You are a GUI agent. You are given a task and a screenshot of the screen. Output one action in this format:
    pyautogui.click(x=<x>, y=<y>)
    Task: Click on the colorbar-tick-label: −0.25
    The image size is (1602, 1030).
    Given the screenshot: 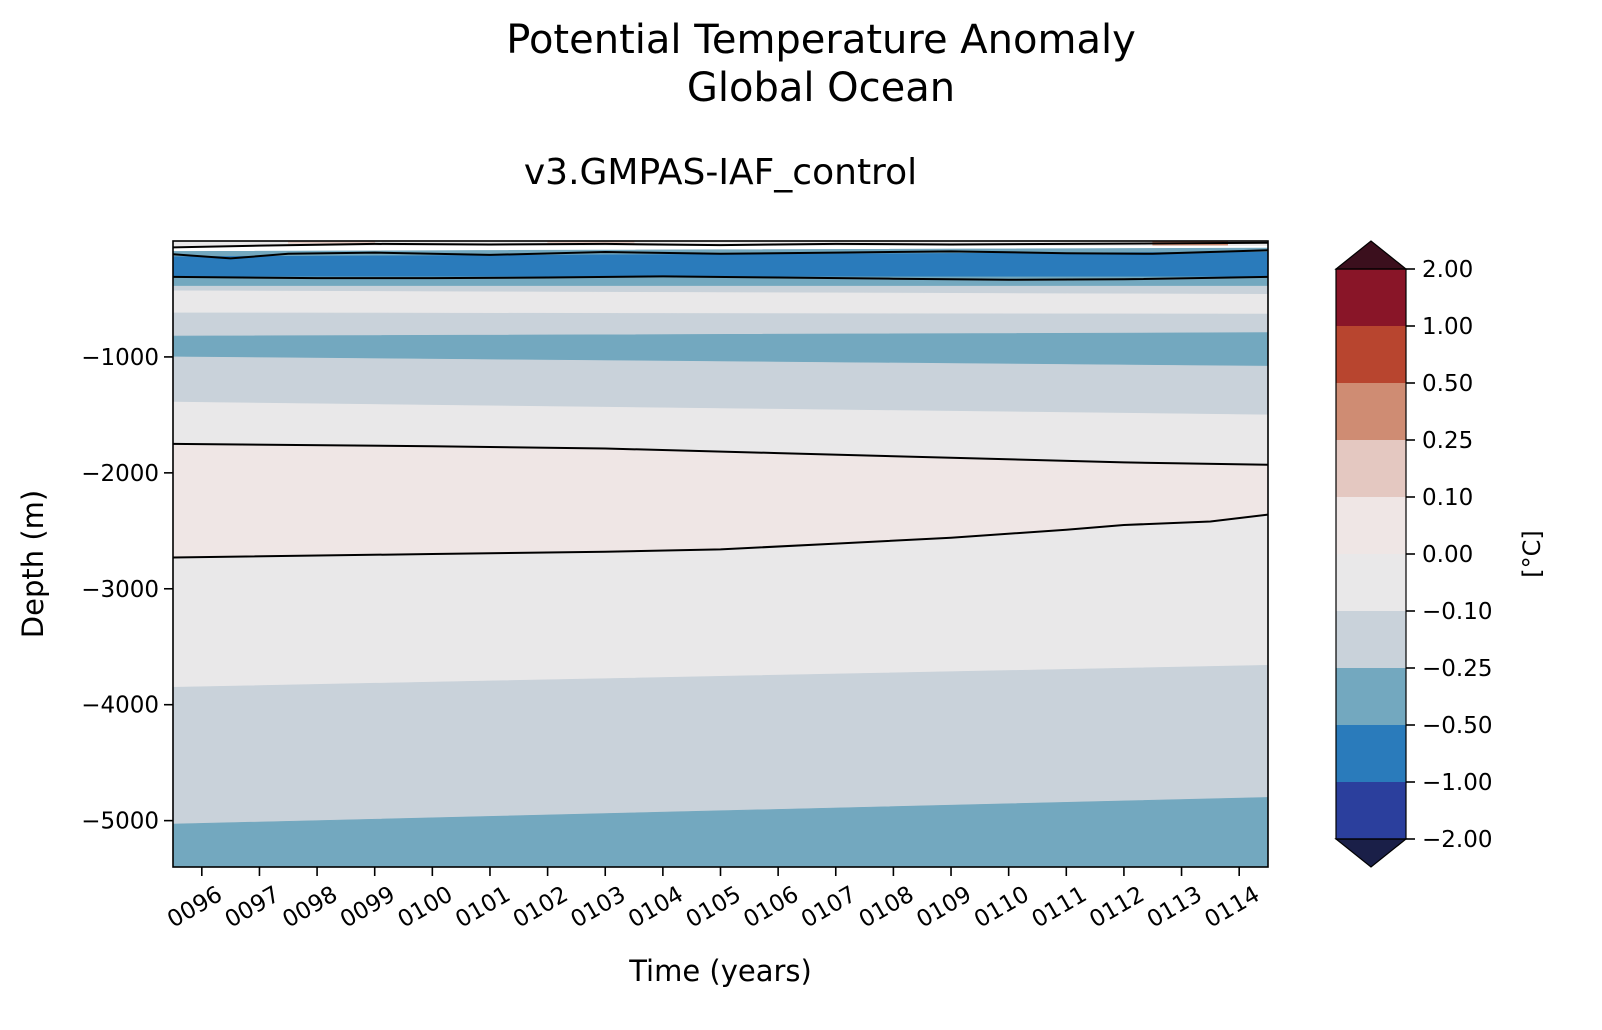 What is the action you would take?
    pyautogui.click(x=1457, y=669)
    